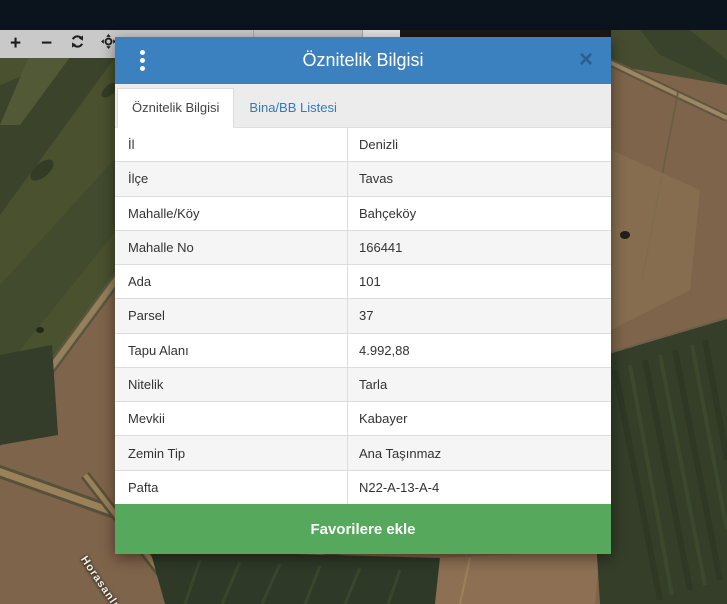 The image size is (727, 604). I want to click on row-value: 101, so click(370, 282).